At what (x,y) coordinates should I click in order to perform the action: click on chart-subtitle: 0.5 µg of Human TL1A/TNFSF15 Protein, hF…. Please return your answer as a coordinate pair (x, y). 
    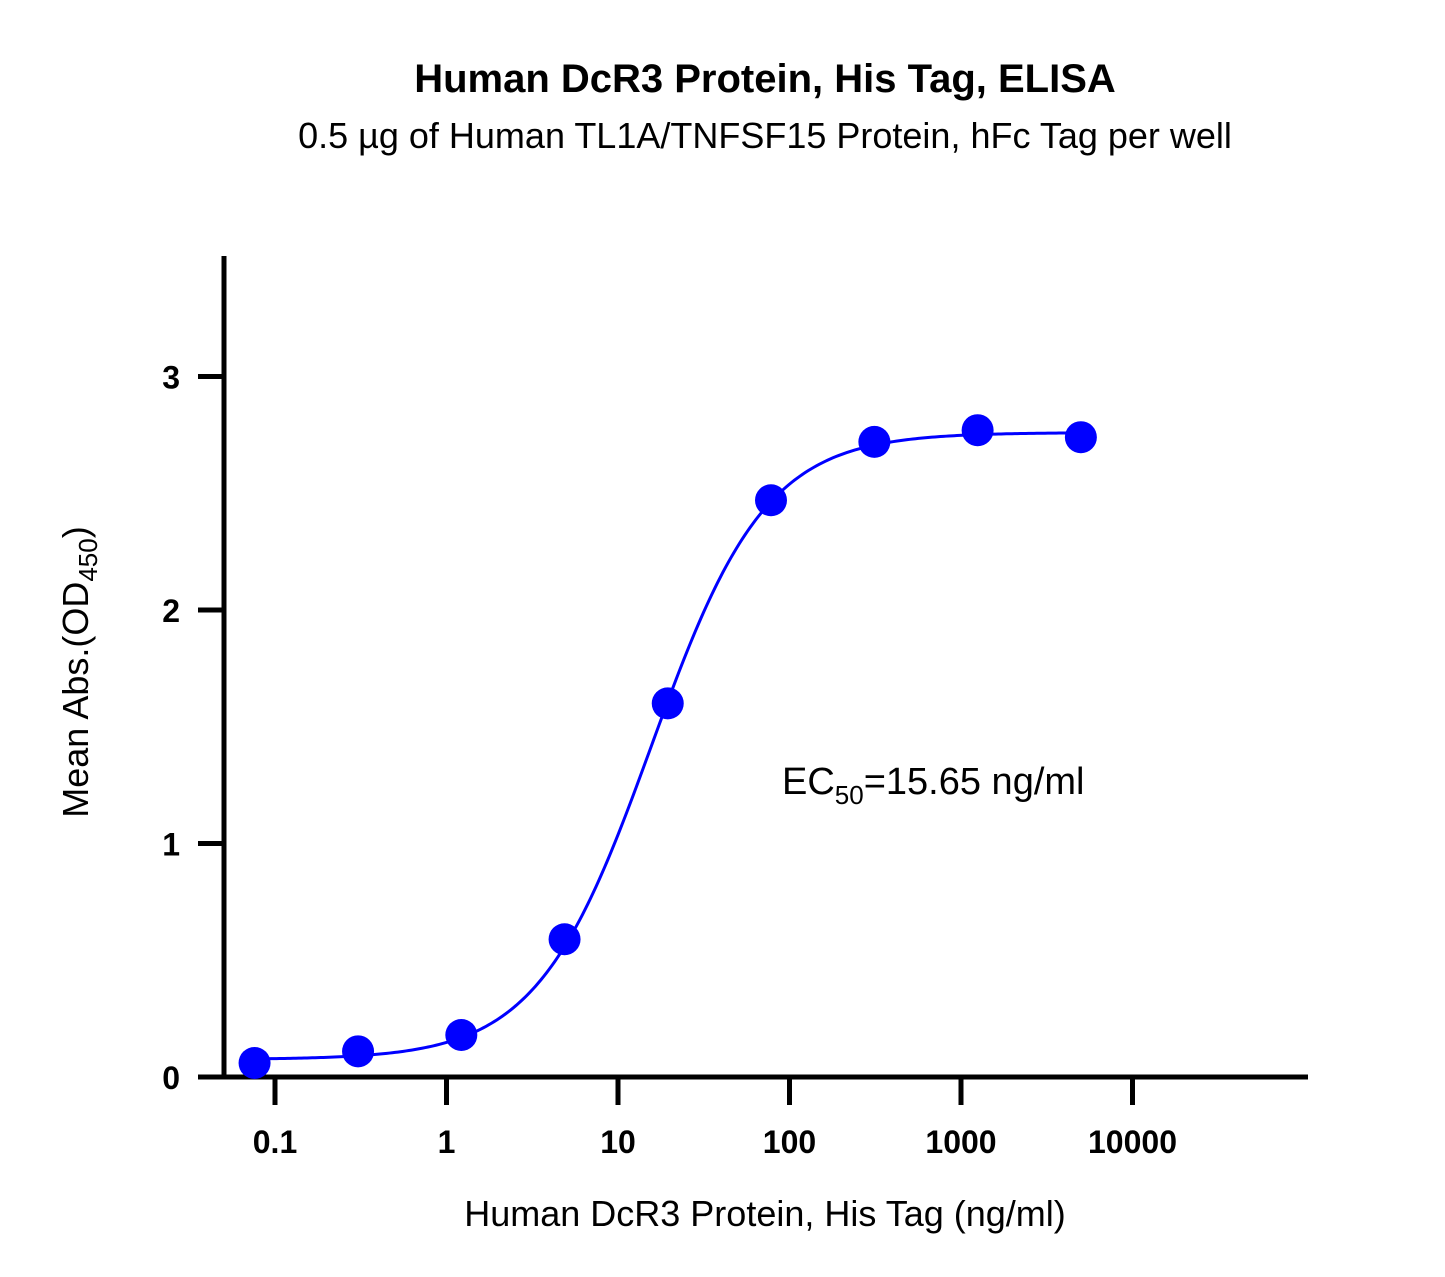
    Looking at the image, I should click on (765, 135).